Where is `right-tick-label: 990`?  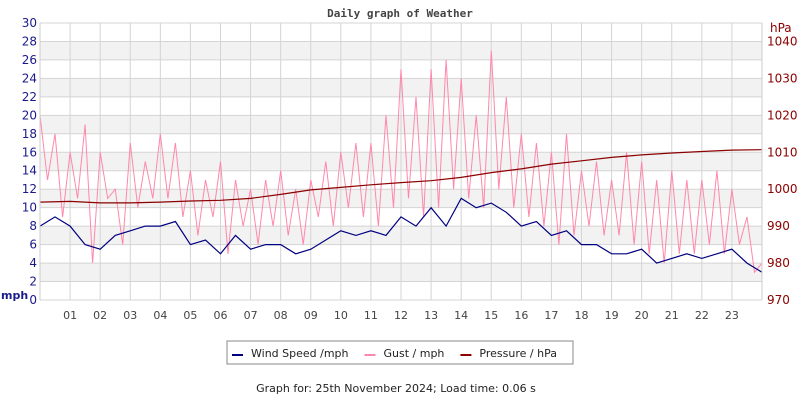
right-tick-label: 990 is located at coordinates (778, 226).